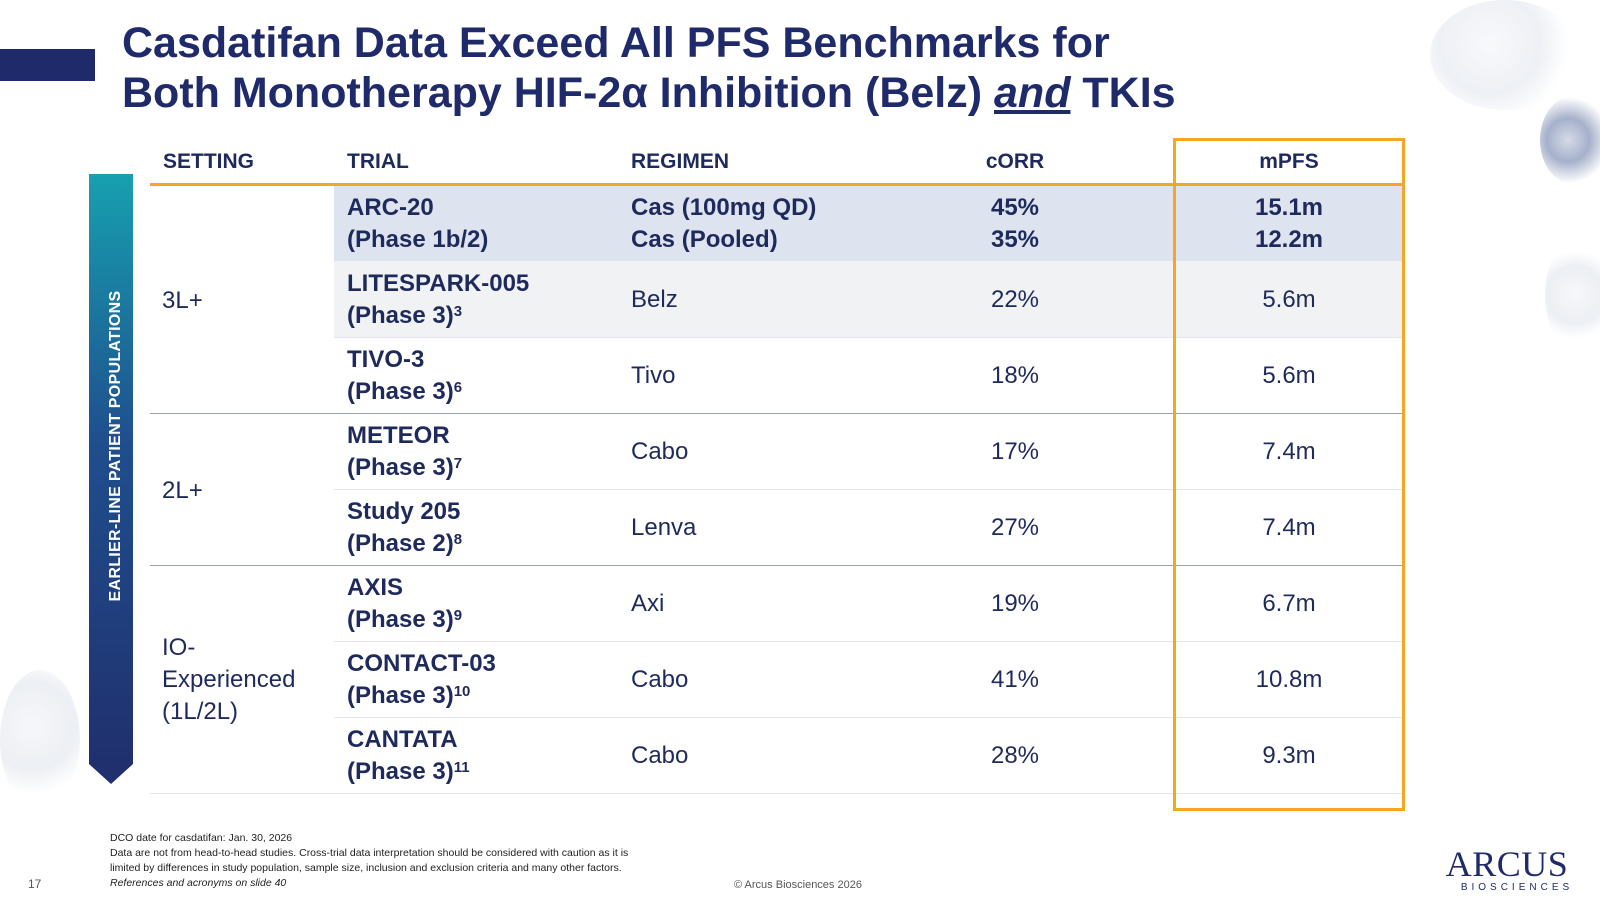 Image resolution: width=1600 pixels, height=900 pixels. What do you see at coordinates (417, 224) in the screenshot?
I see `trial-cell: ARC-20 (Phase 1b/2)` at bounding box center [417, 224].